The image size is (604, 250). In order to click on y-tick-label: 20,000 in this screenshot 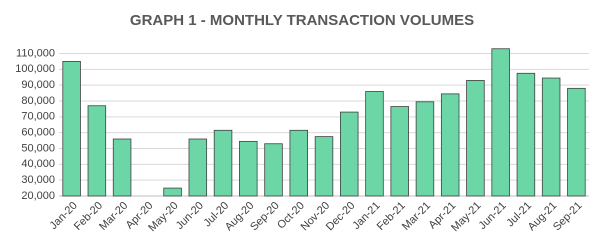, I will do `click(38, 196)`.